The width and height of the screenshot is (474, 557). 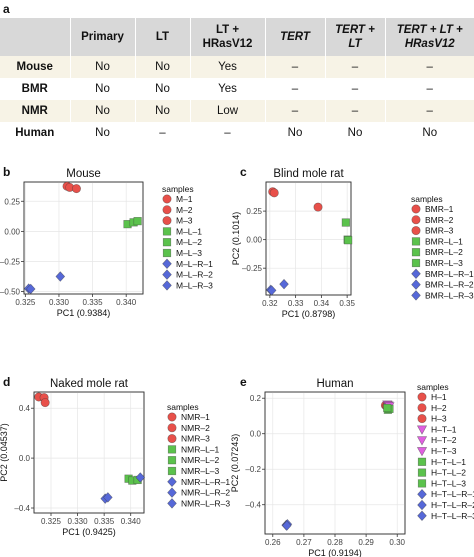 I want to click on column-header-line: TERT +, so click(x=355, y=30).